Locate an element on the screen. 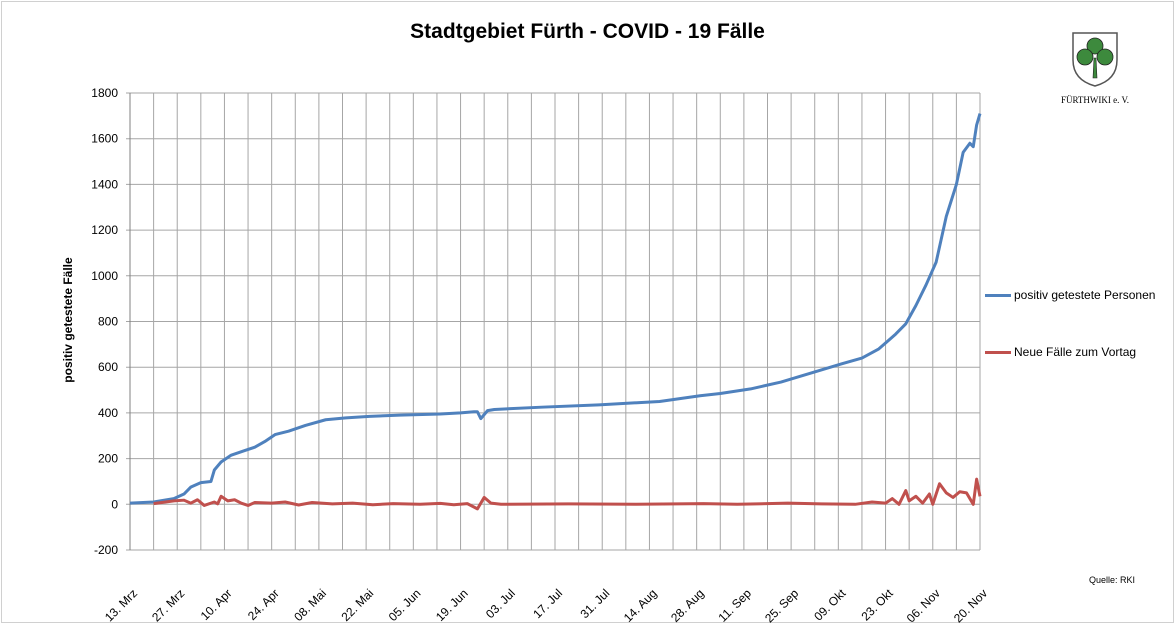 This screenshot has width=1175, height=625. legend-label: Neue Fälle zum Vortag is located at coordinates (1075, 352).